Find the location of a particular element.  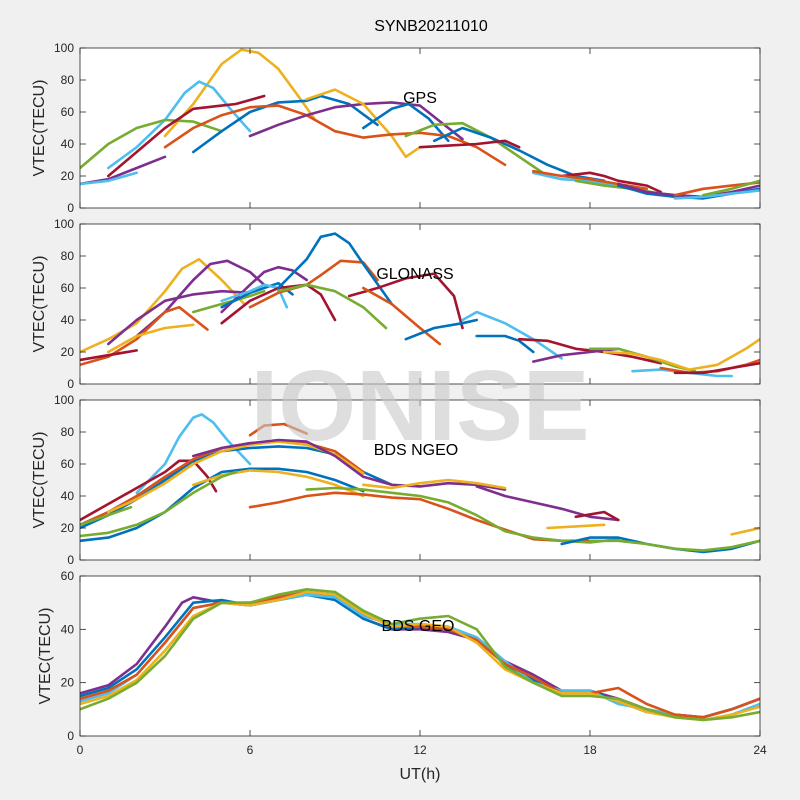

panel-label: GLONASS is located at coordinates (414, 274).